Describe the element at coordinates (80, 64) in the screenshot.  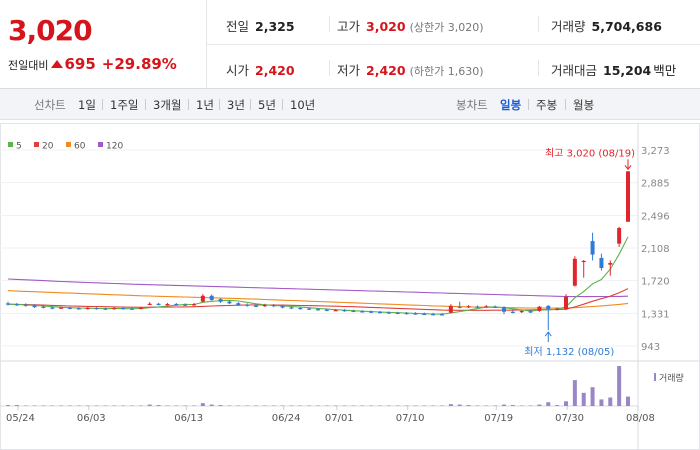
I see `change-amount: 695` at that location.